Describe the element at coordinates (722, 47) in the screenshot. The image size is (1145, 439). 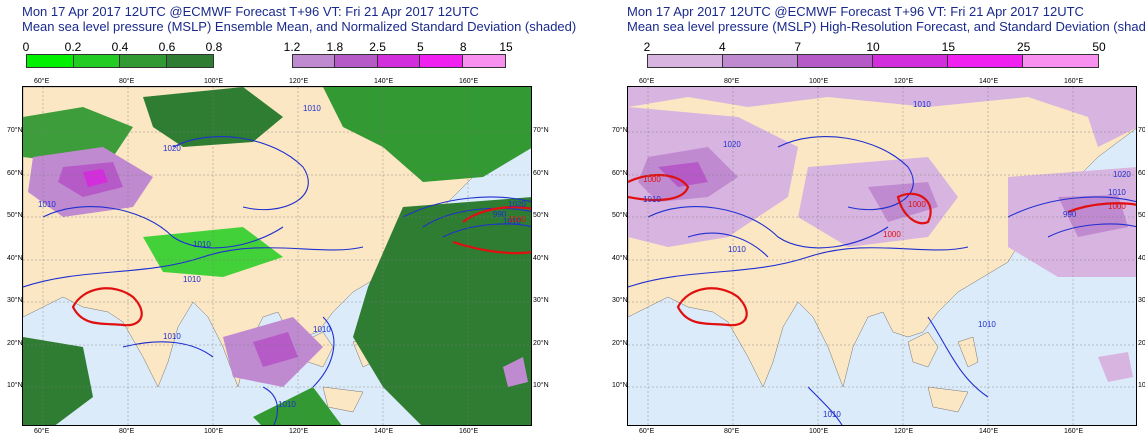
I see `legend-label: 4` at that location.